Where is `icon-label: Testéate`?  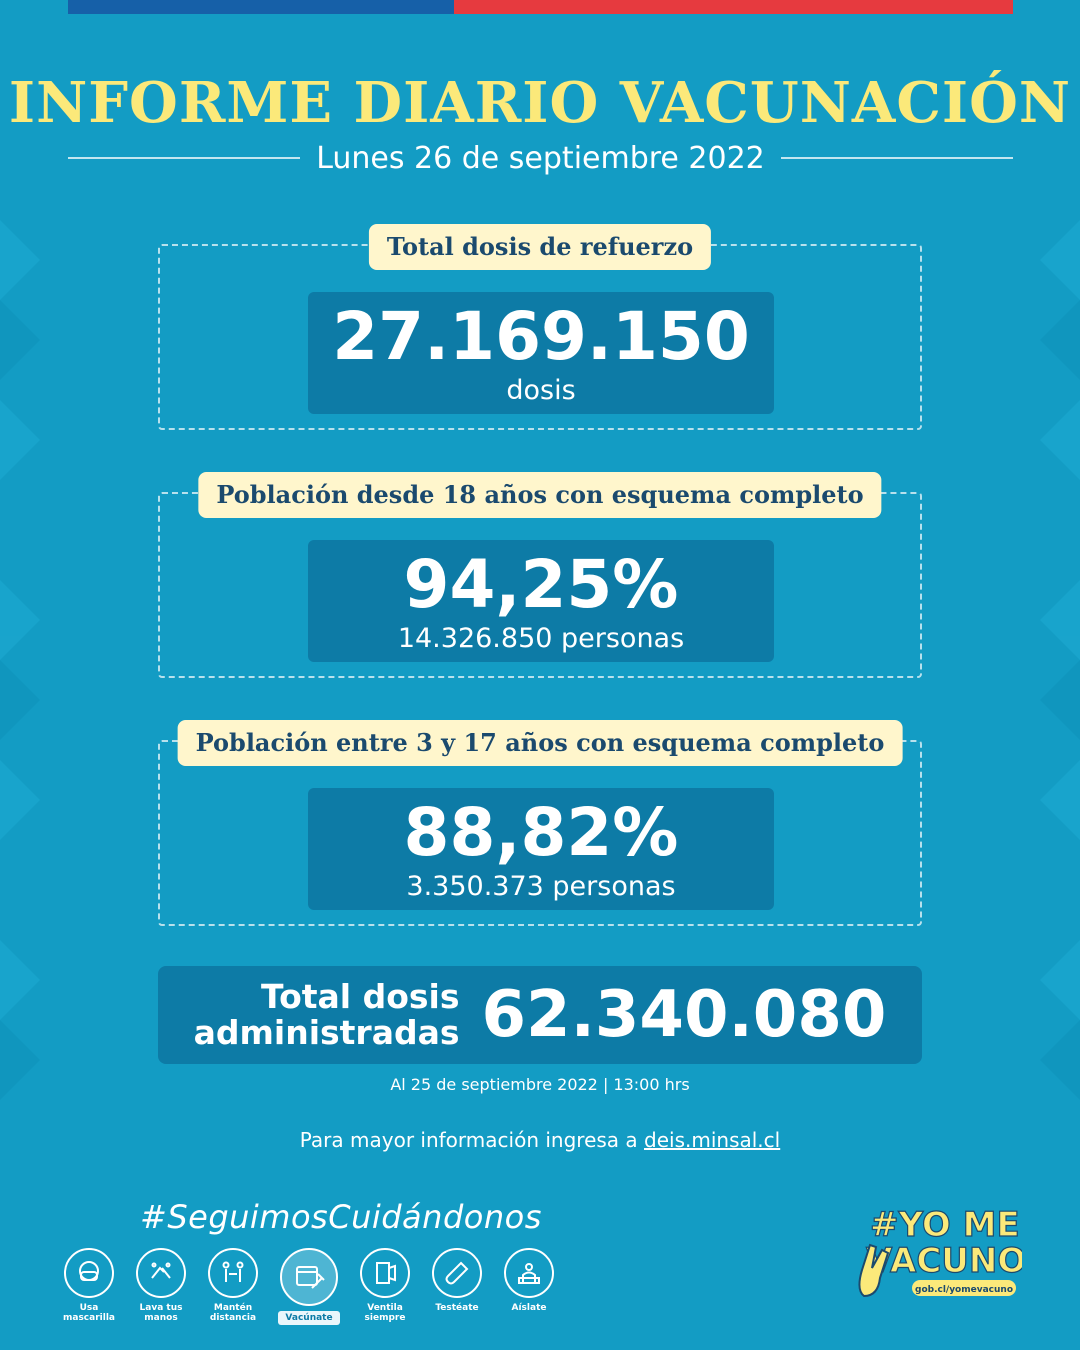 icon-label: Testéate is located at coordinates (457, 1308).